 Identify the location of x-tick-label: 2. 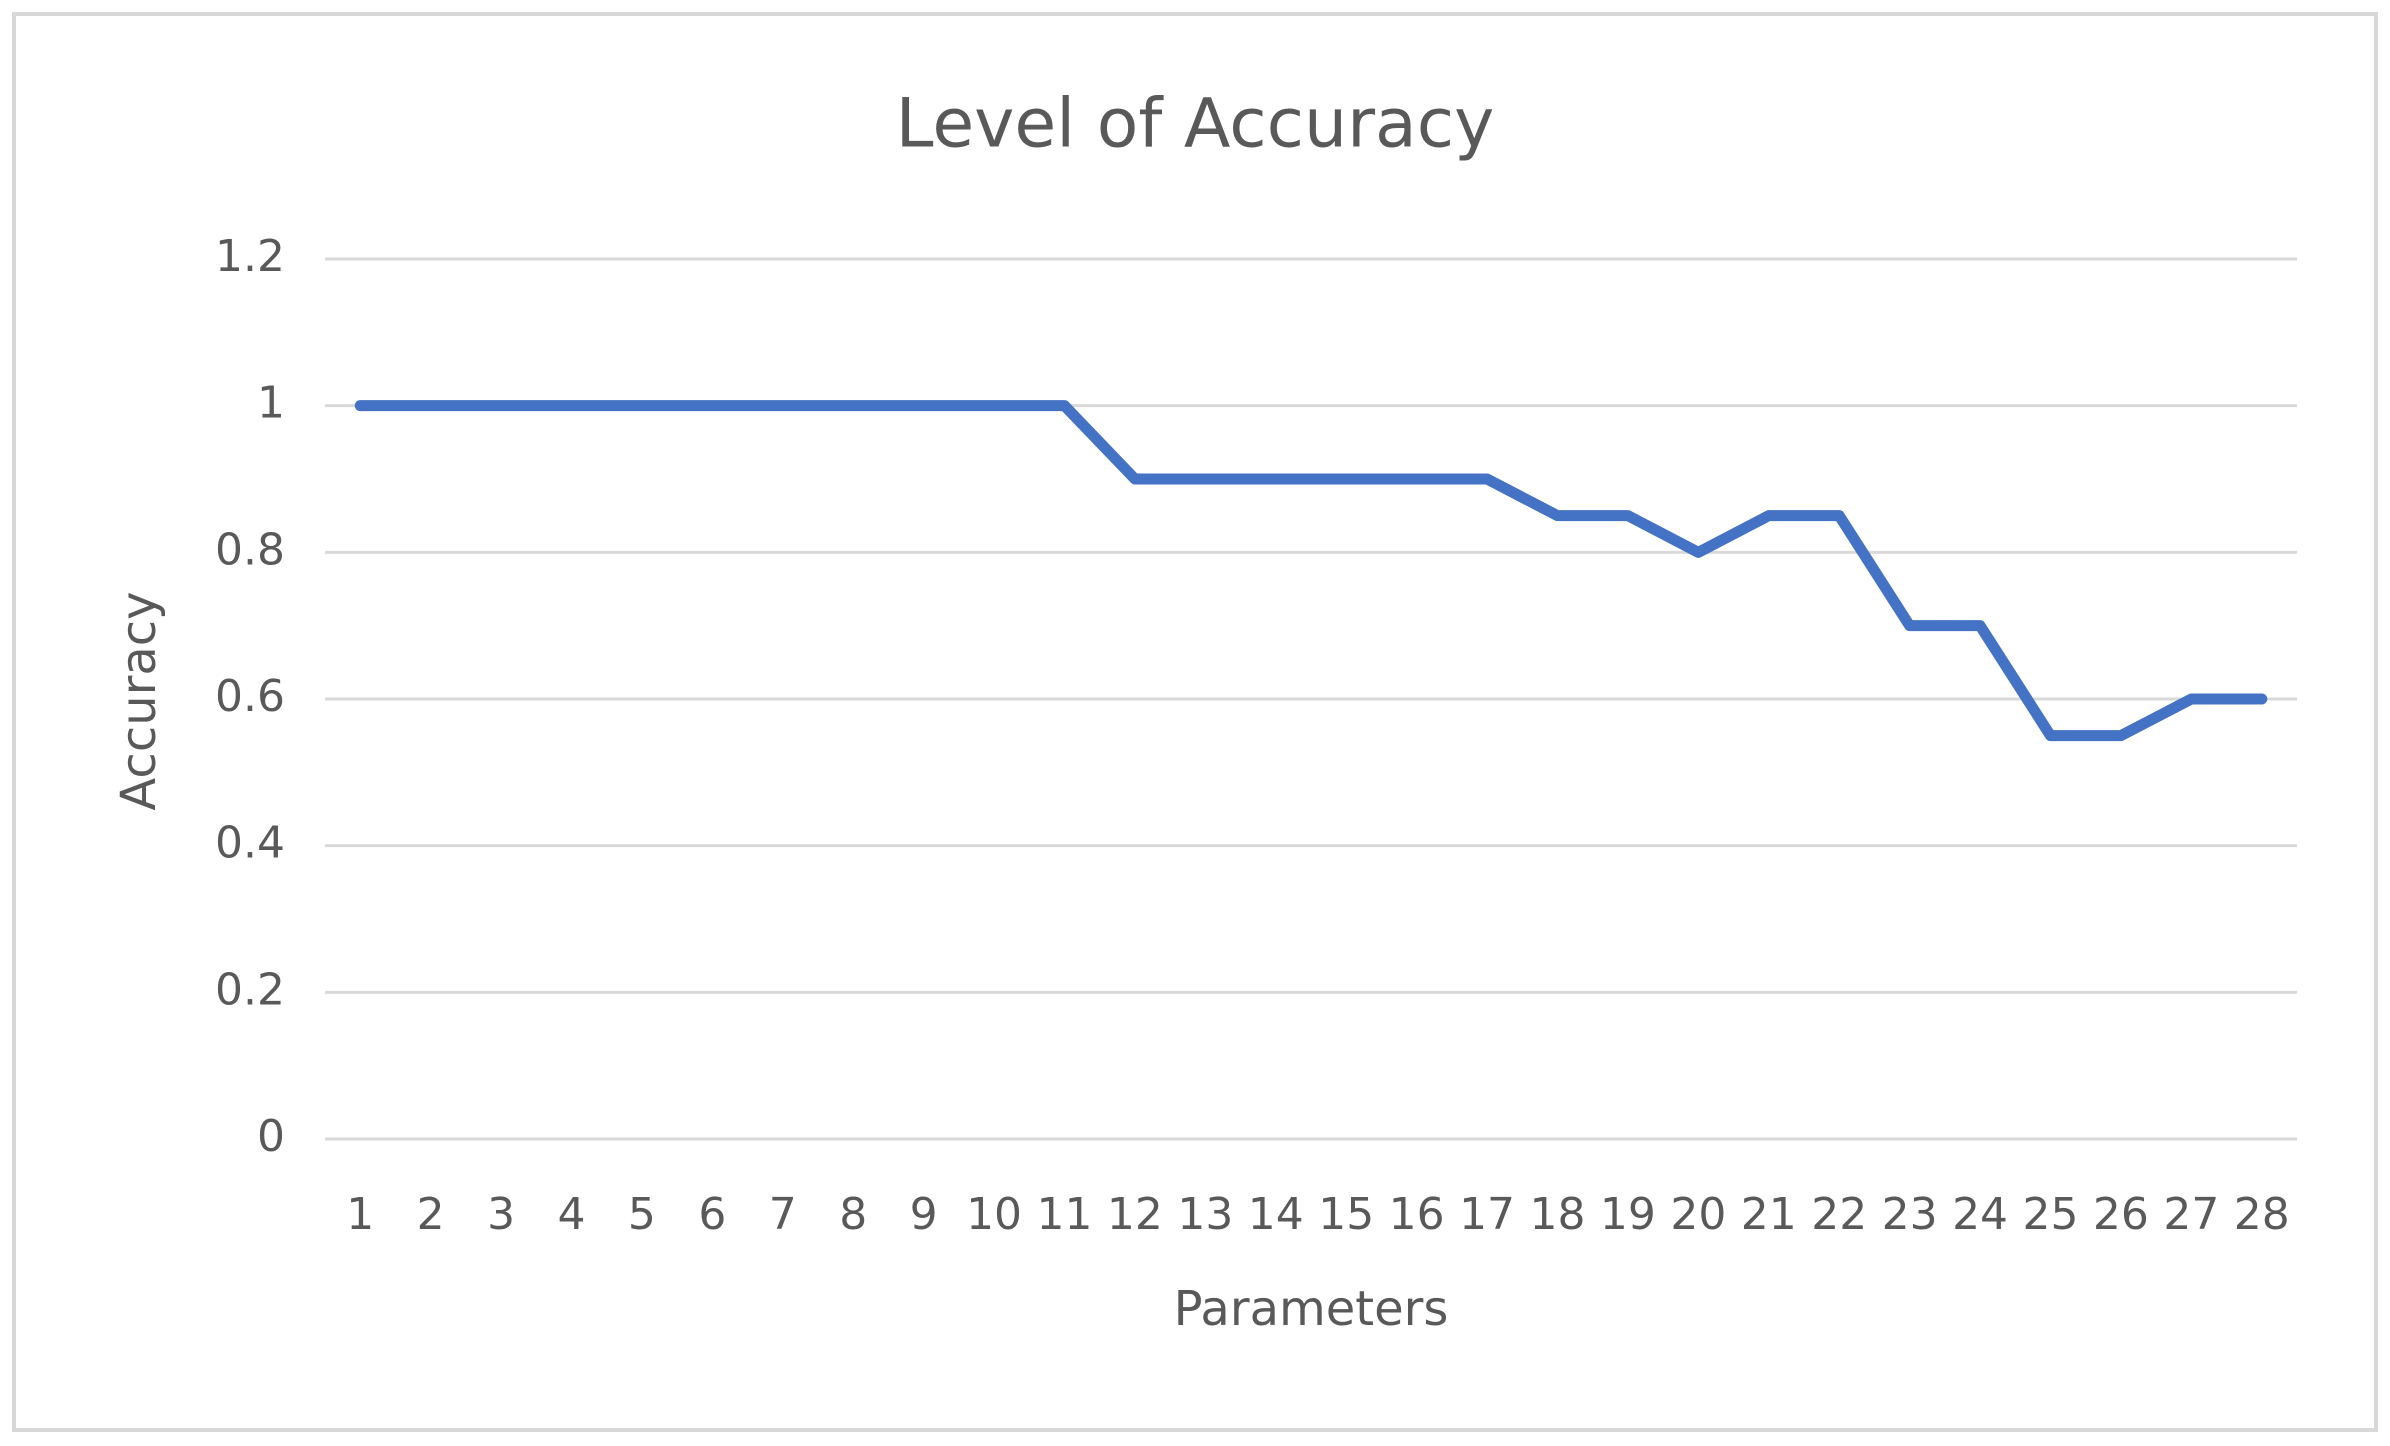
(431, 1214).